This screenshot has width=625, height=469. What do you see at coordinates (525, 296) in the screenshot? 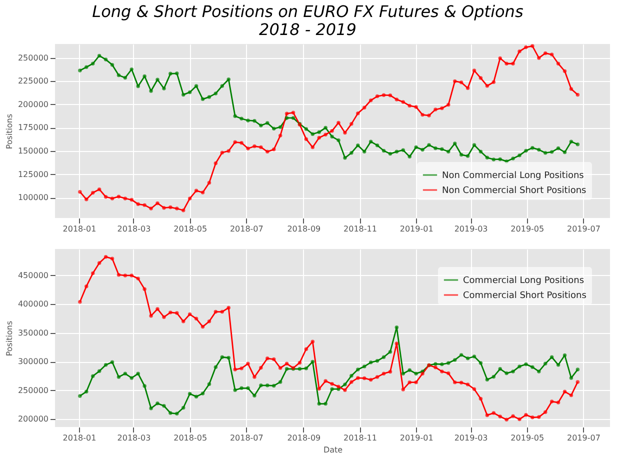
I see `legend-label: Commercial Short Positions` at bounding box center [525, 296].